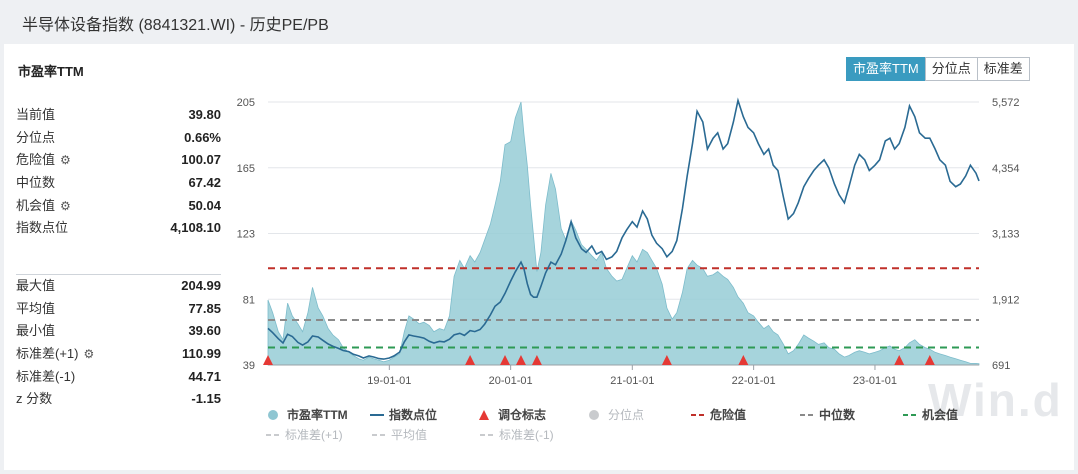  What do you see at coordinates (206, 399) in the screenshot?
I see `stat-value: -1.15` at bounding box center [206, 399].